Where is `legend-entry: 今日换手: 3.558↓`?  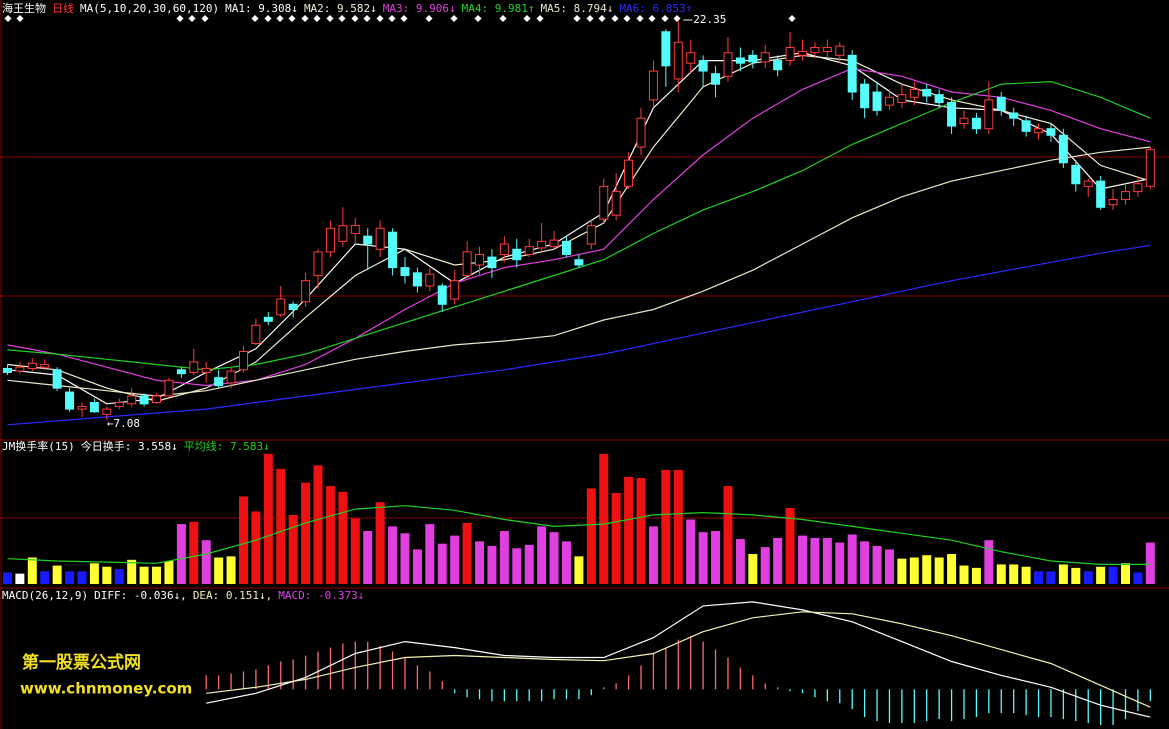
legend-entry: 今日换手: 3.558↓ is located at coordinates (129, 446).